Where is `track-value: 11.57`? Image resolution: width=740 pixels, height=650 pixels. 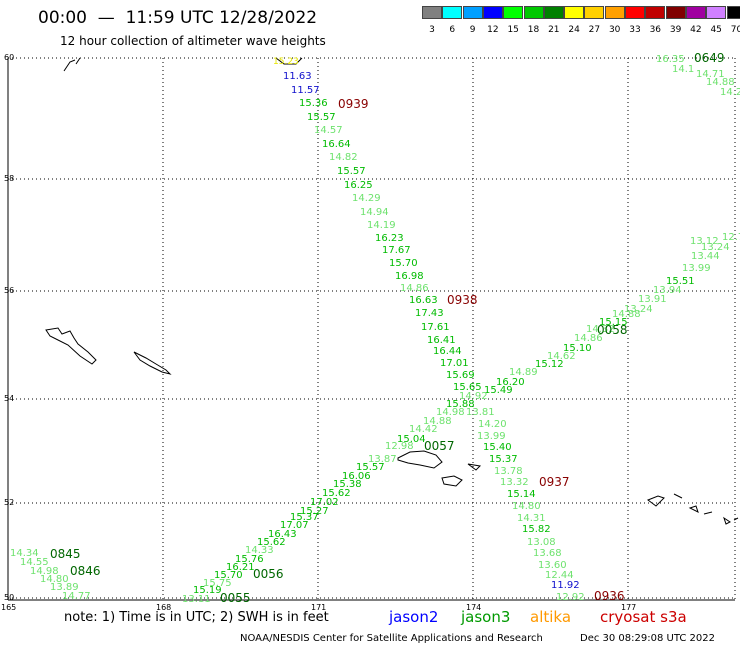 track-value: 11.57 is located at coordinates (305, 90).